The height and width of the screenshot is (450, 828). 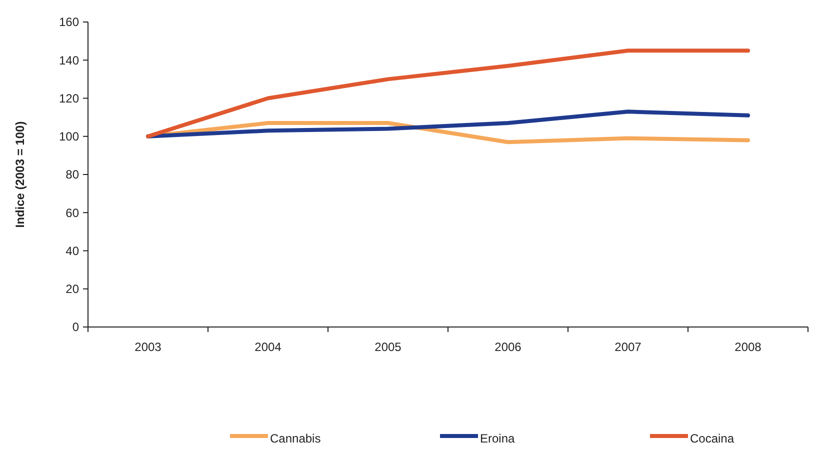 What do you see at coordinates (69, 22) in the screenshot?
I see `y-tick-label: 160` at bounding box center [69, 22].